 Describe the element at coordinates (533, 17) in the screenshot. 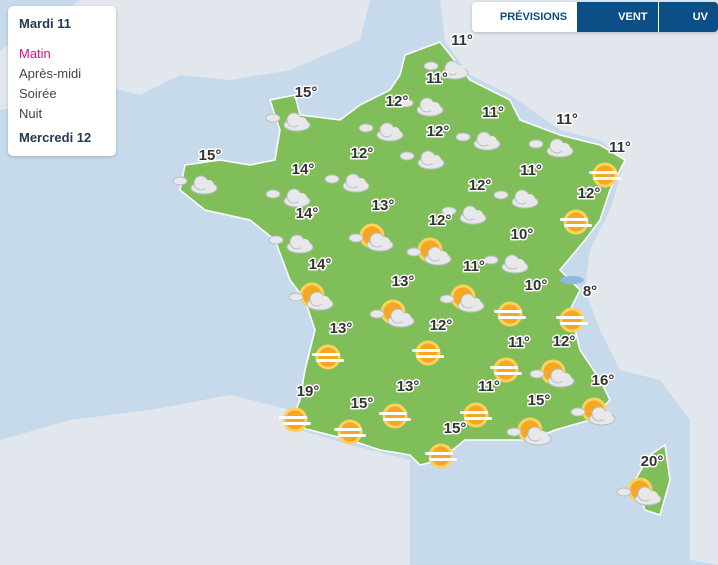

I see `tab: PRÉVISIONS` at that location.